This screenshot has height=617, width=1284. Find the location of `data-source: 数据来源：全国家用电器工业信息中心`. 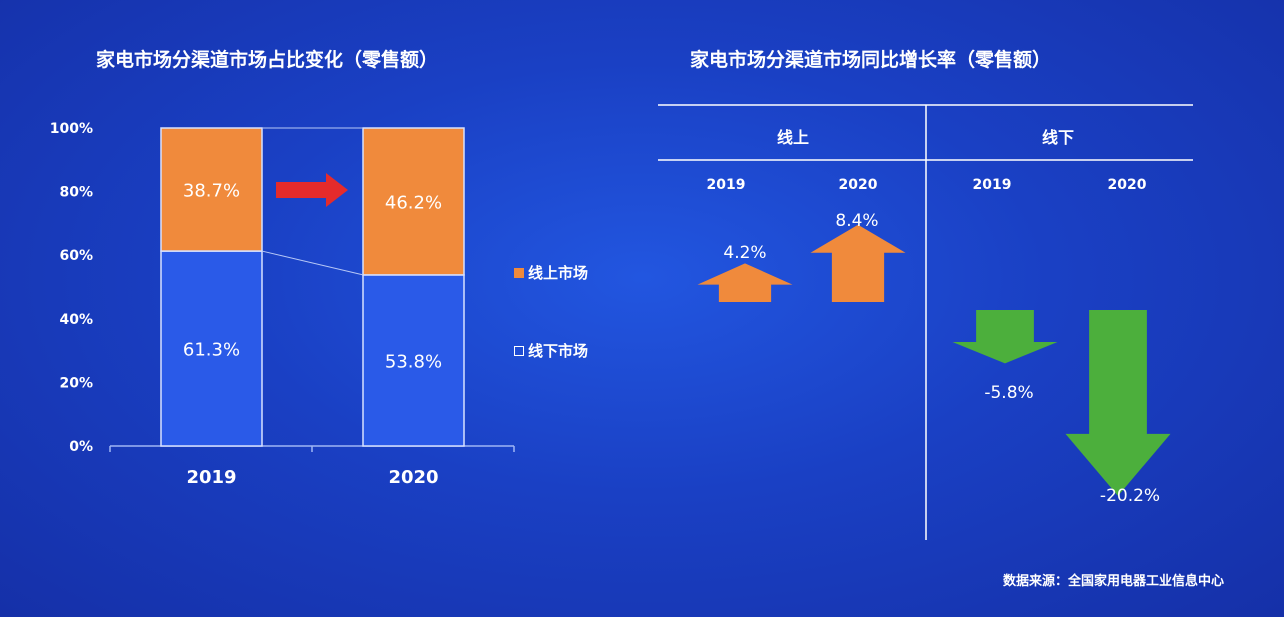

data-source: 数据来源：全国家用电器工业信息中心 is located at coordinates (1113, 581).